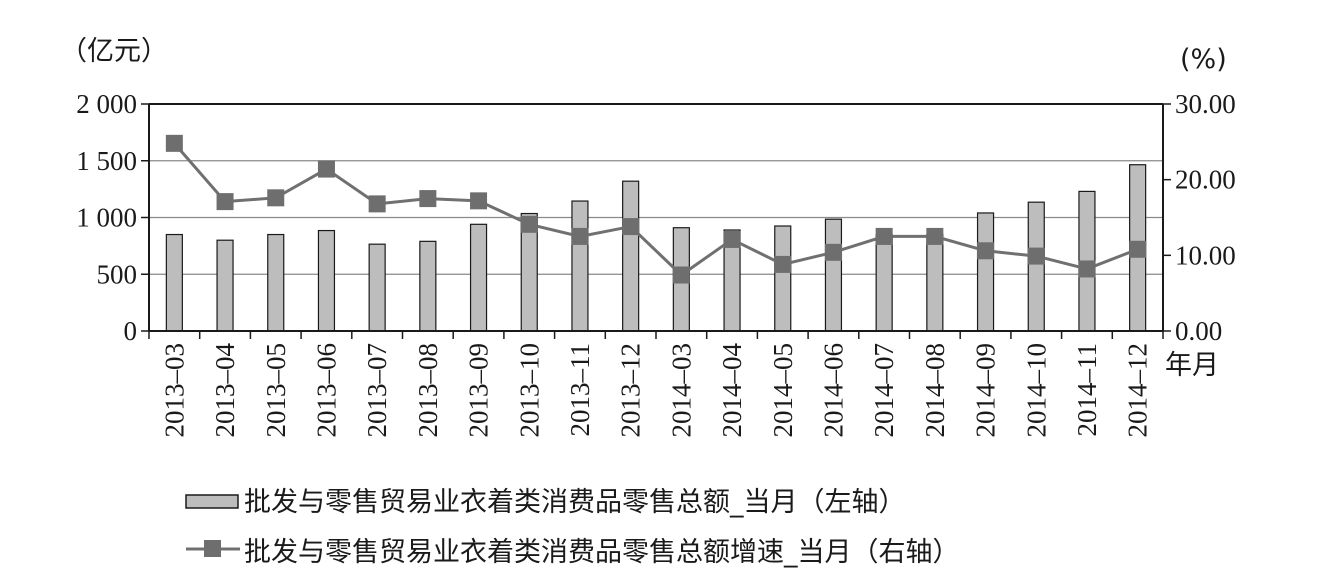 This screenshot has width=1337, height=587. I want to click on x-tick-label: 2013–12, so click(631, 390).